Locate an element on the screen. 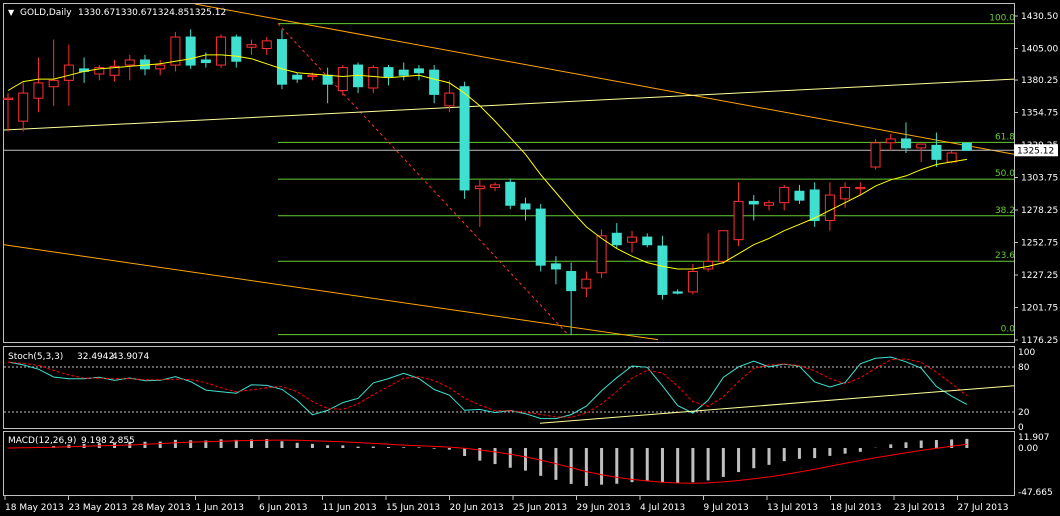 The height and width of the screenshot is (516, 1060). ohlc-open: 1330.67 is located at coordinates (96, 13).